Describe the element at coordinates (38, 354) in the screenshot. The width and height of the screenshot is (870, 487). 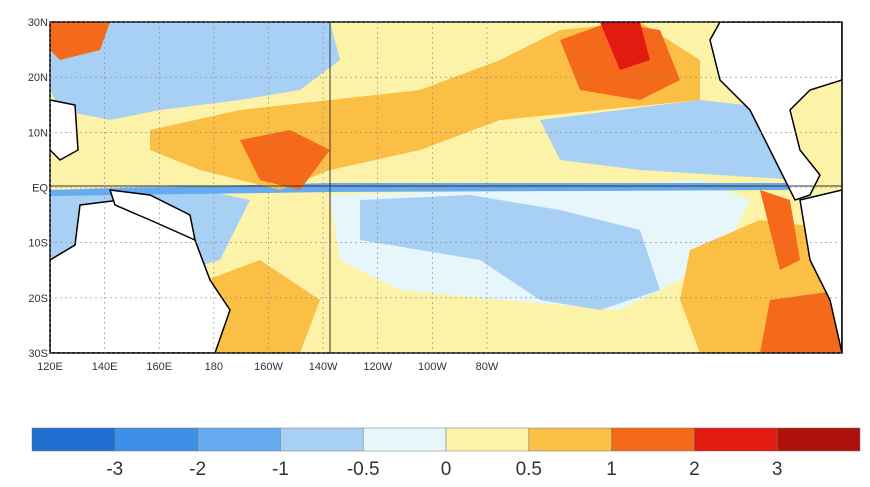
I see `lat-label: 30S` at that location.